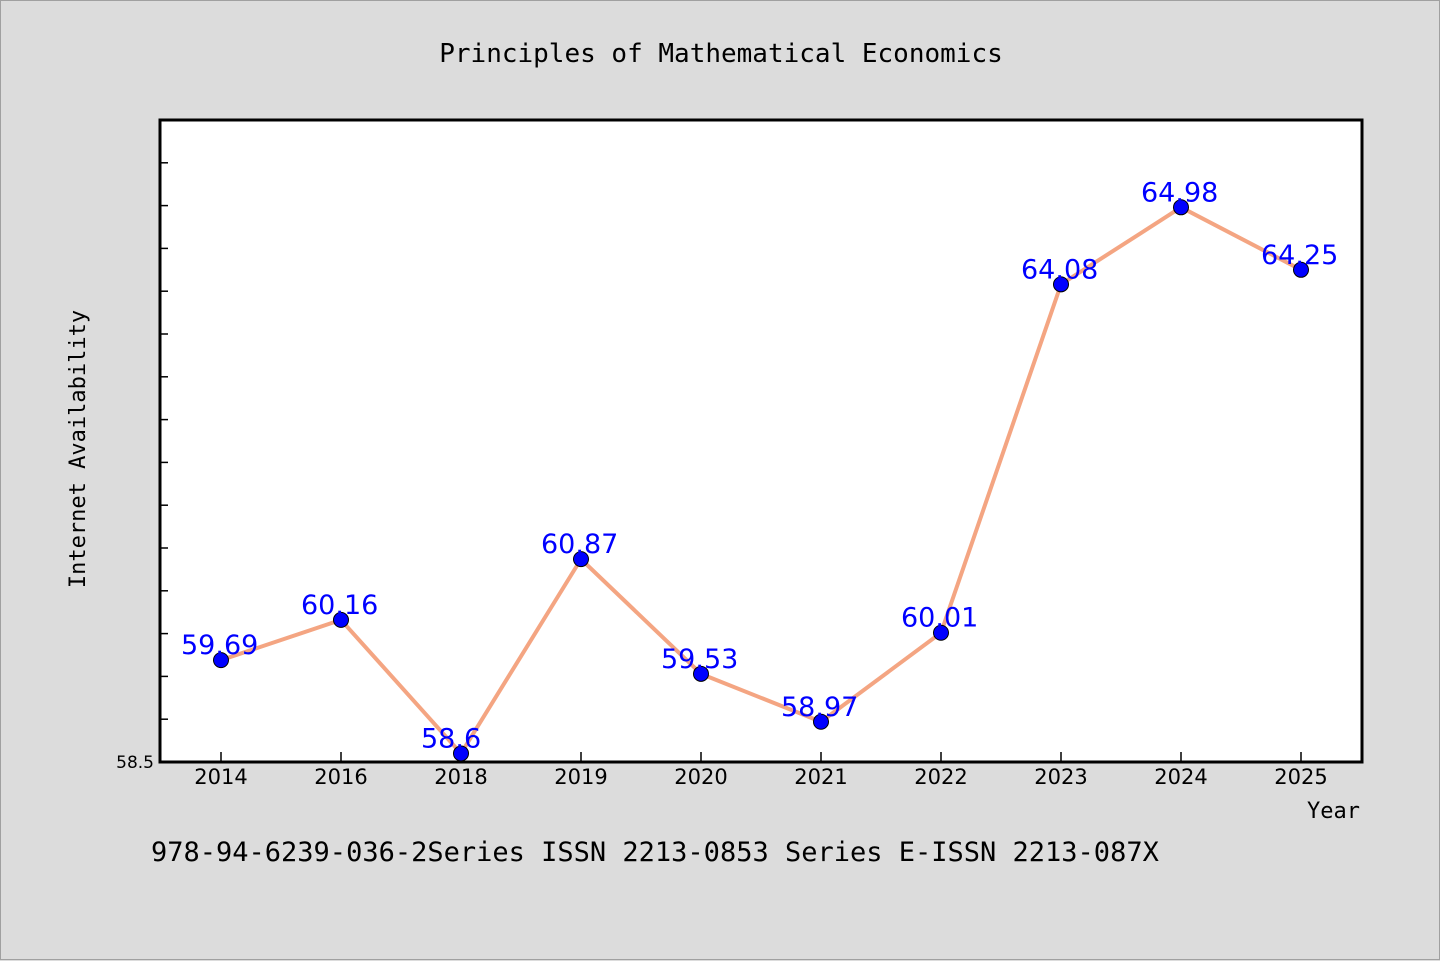 This screenshot has height=961, width=1440. I want to click on data-point-2014, so click(221, 660).